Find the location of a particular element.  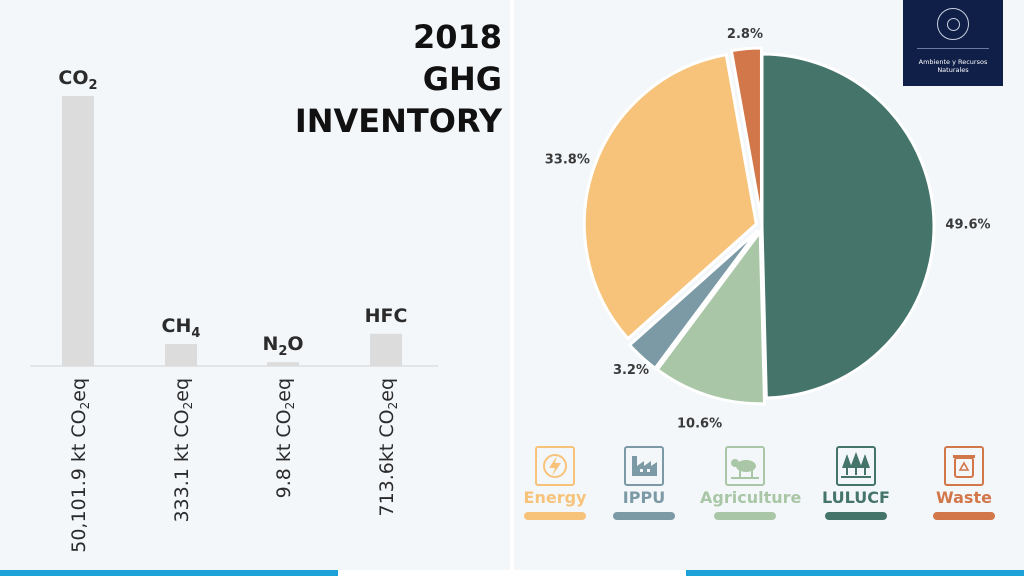

title-line-inventory: INVENTORY is located at coordinates (398, 121).